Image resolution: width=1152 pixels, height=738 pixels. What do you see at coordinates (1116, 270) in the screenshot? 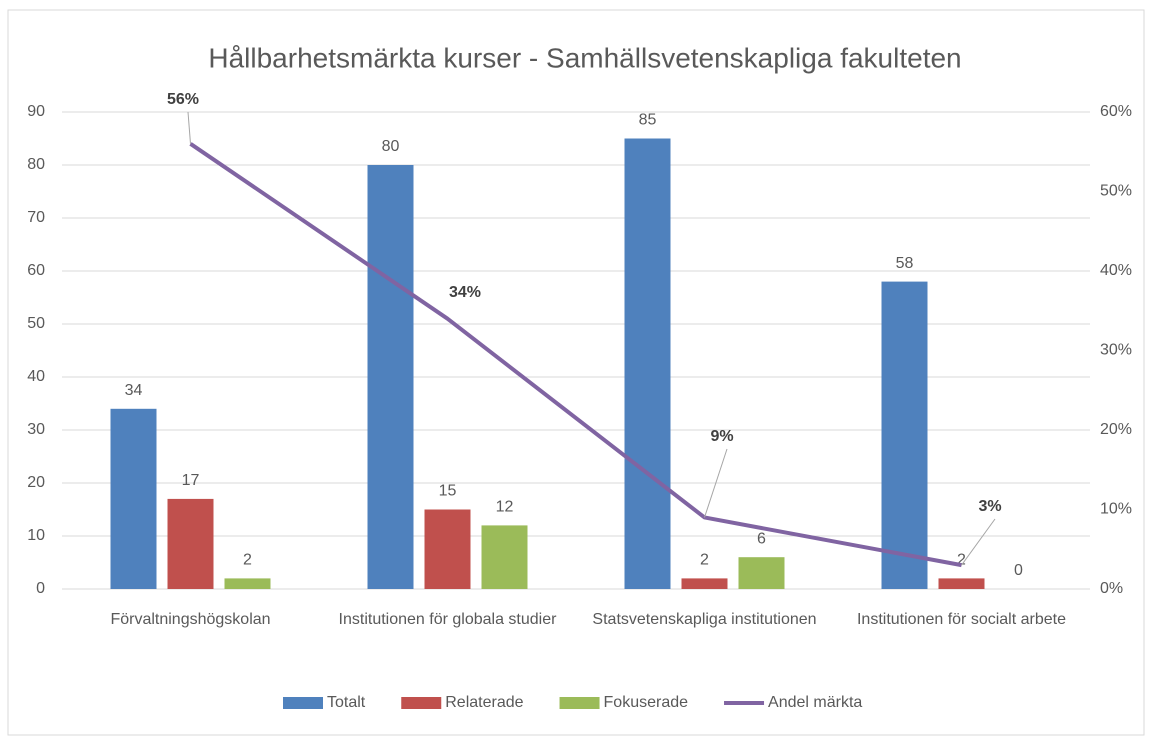
I see `y2-tick-label: 40%` at bounding box center [1116, 270].